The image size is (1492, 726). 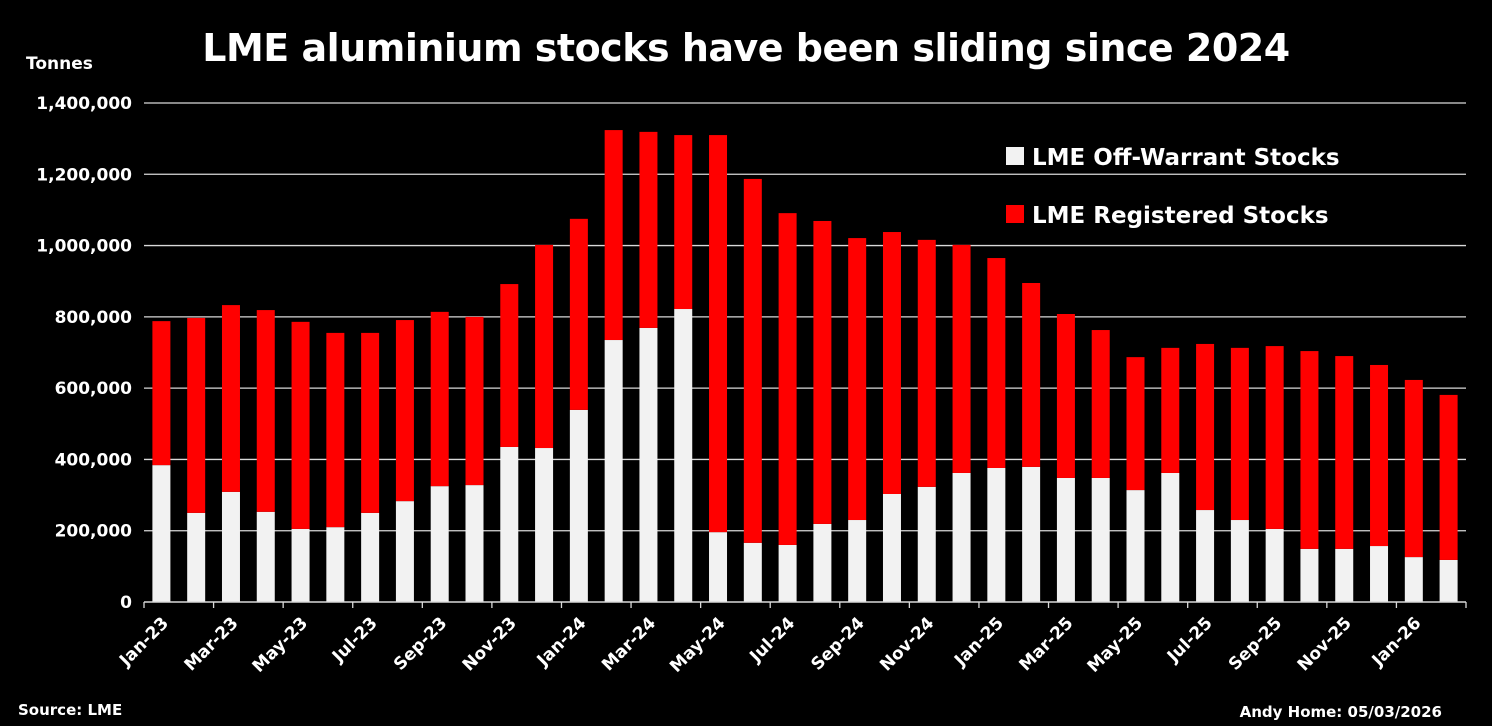 What do you see at coordinates (1325, 644) in the screenshot?
I see `x-tick-label: Nov-25` at bounding box center [1325, 644].